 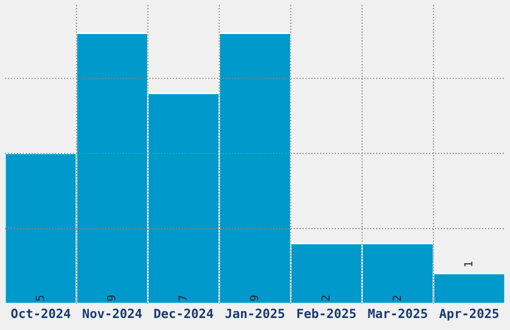 What do you see at coordinates (398, 313) in the screenshot?
I see `x-tick-label: Mar-2025` at bounding box center [398, 313].